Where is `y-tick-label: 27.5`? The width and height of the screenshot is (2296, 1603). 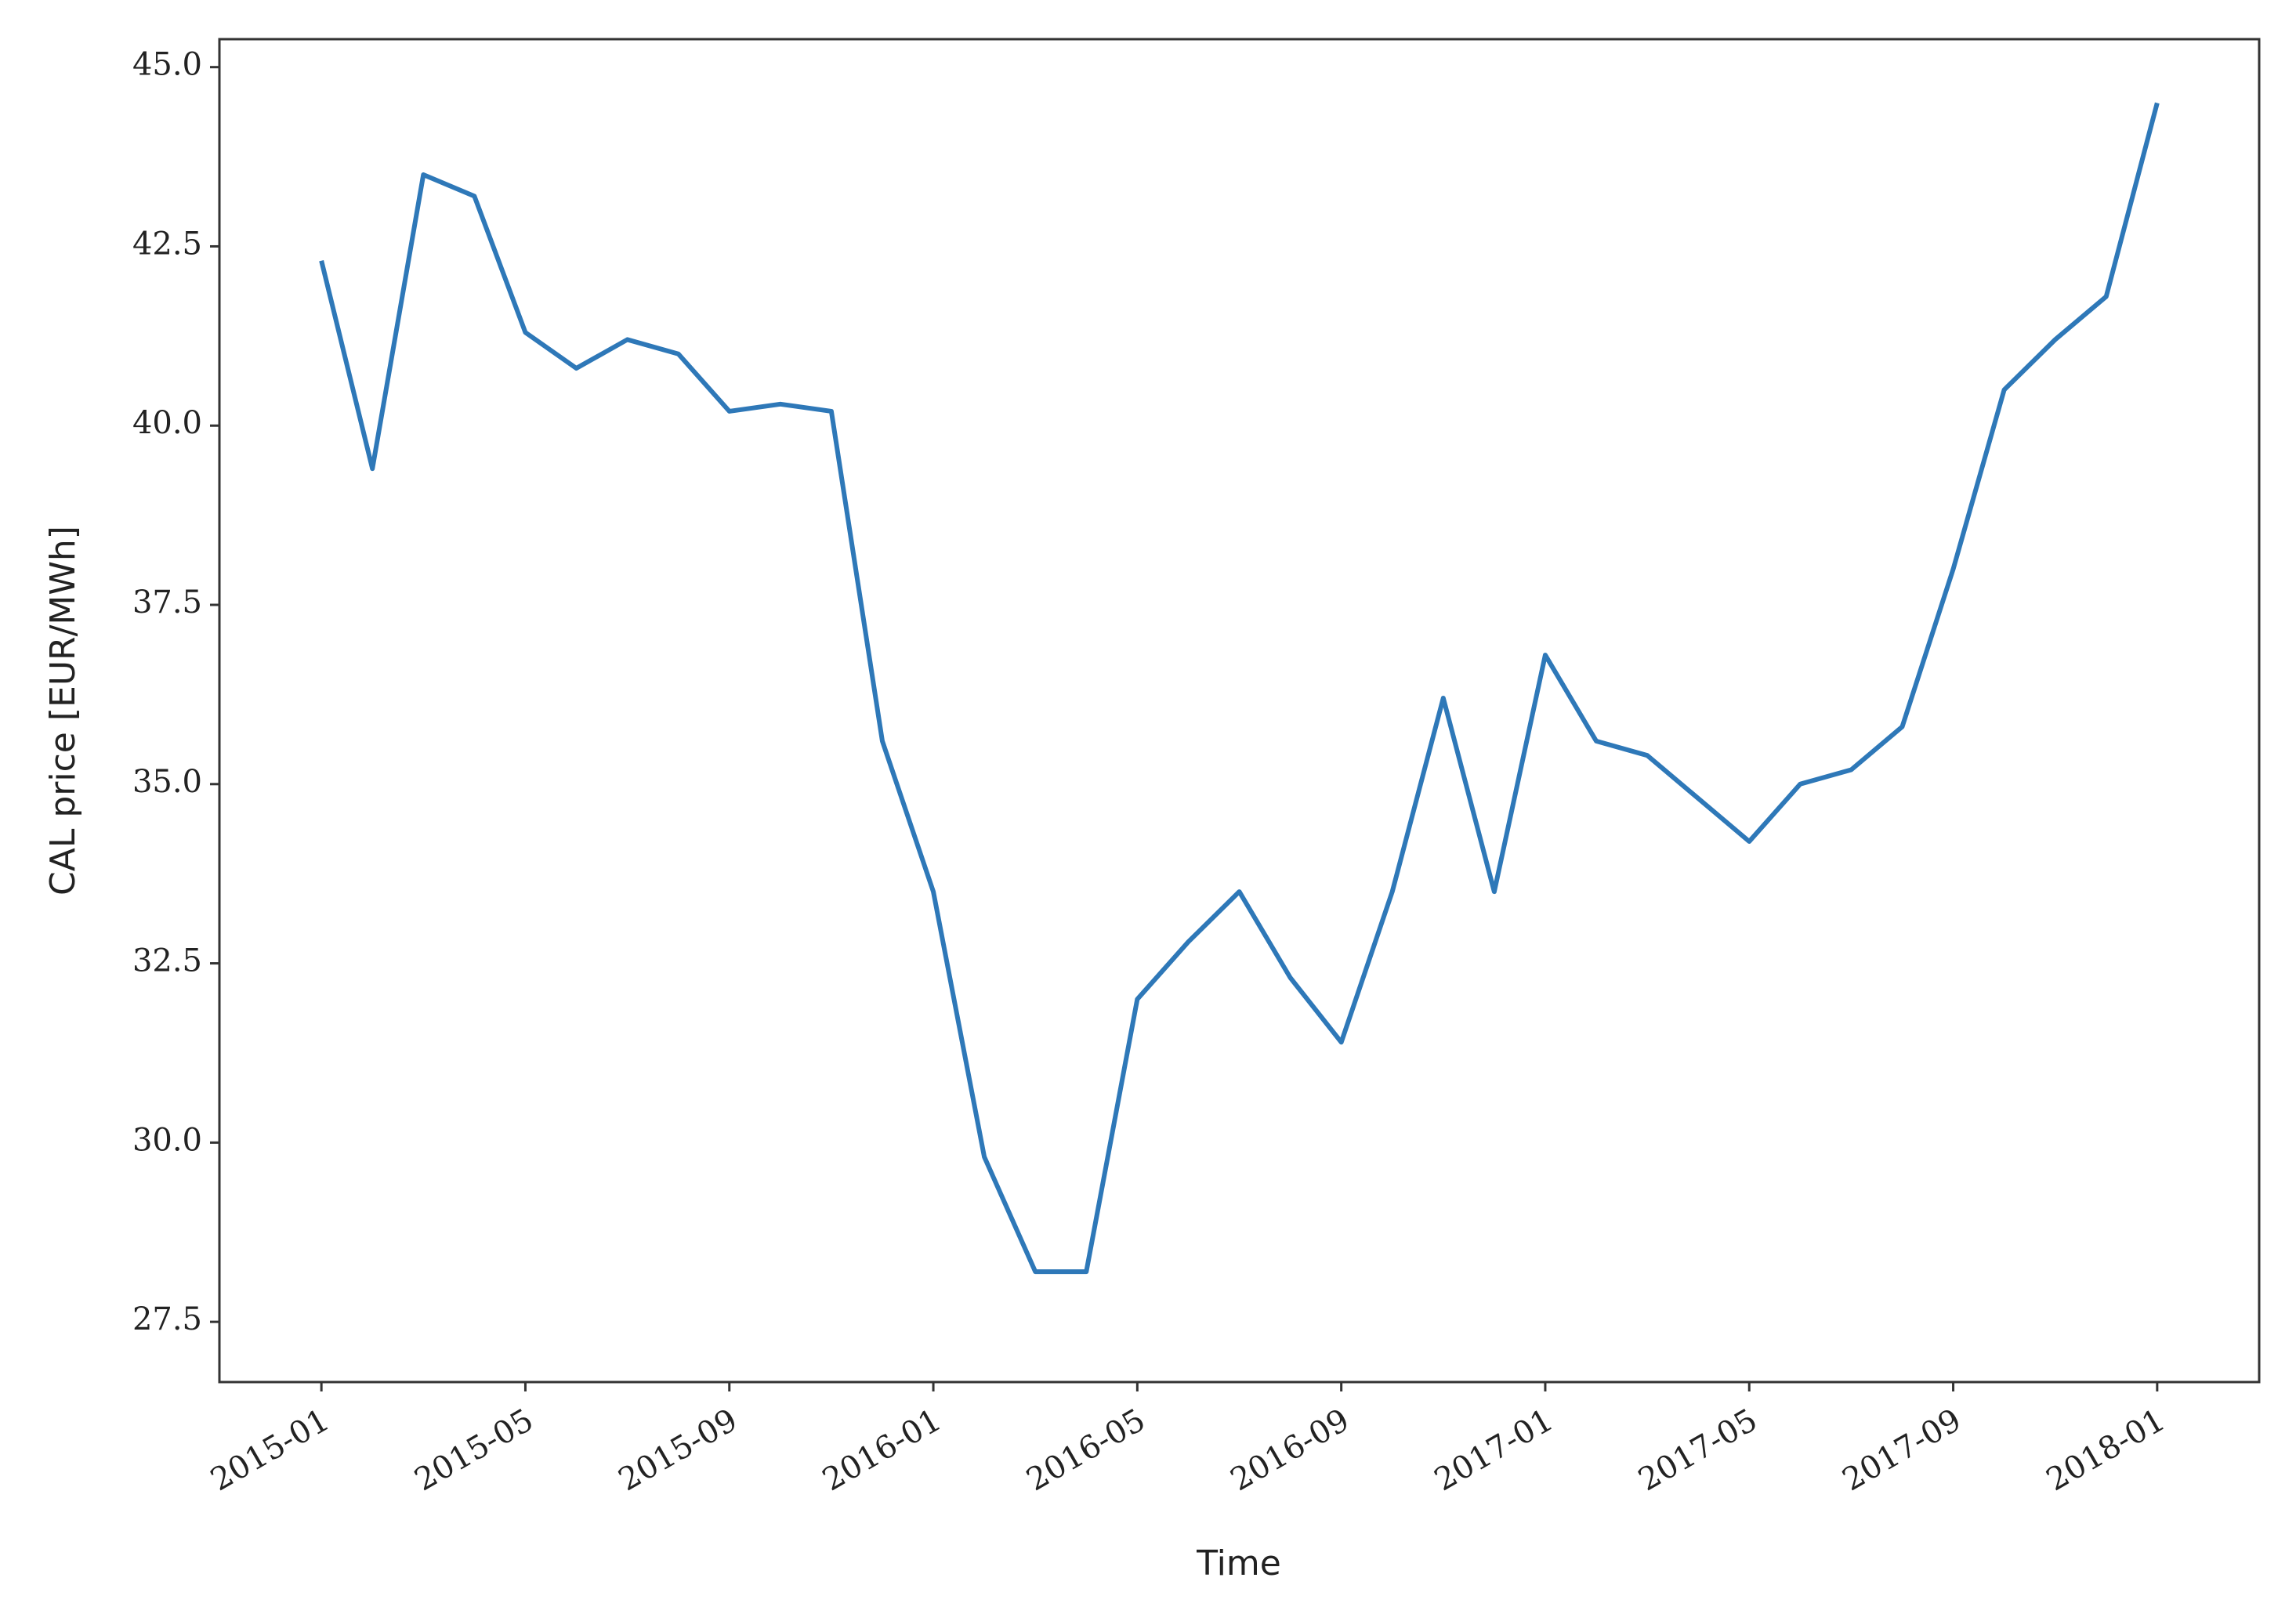
y-tick-label: 27.5 is located at coordinates (167, 1319).